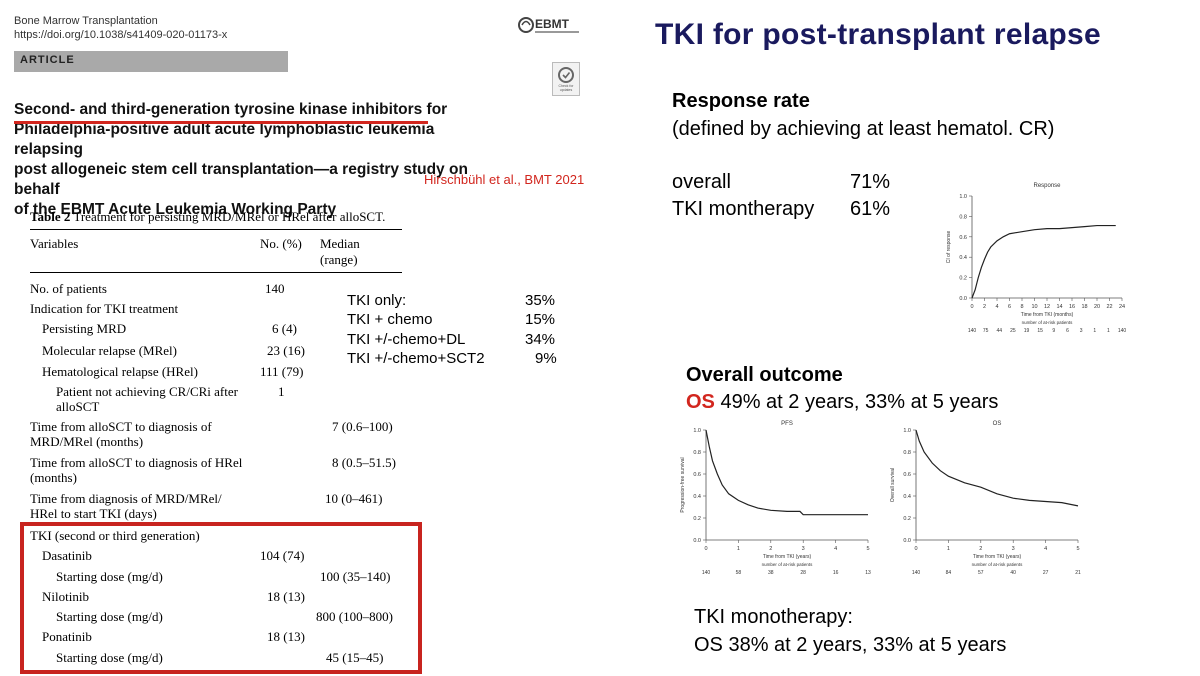 Image resolution: width=1200 pixels, height=676 pixels. What do you see at coordinates (1081, 331) in the screenshot?
I see `risk-table-value: 3` at bounding box center [1081, 331].